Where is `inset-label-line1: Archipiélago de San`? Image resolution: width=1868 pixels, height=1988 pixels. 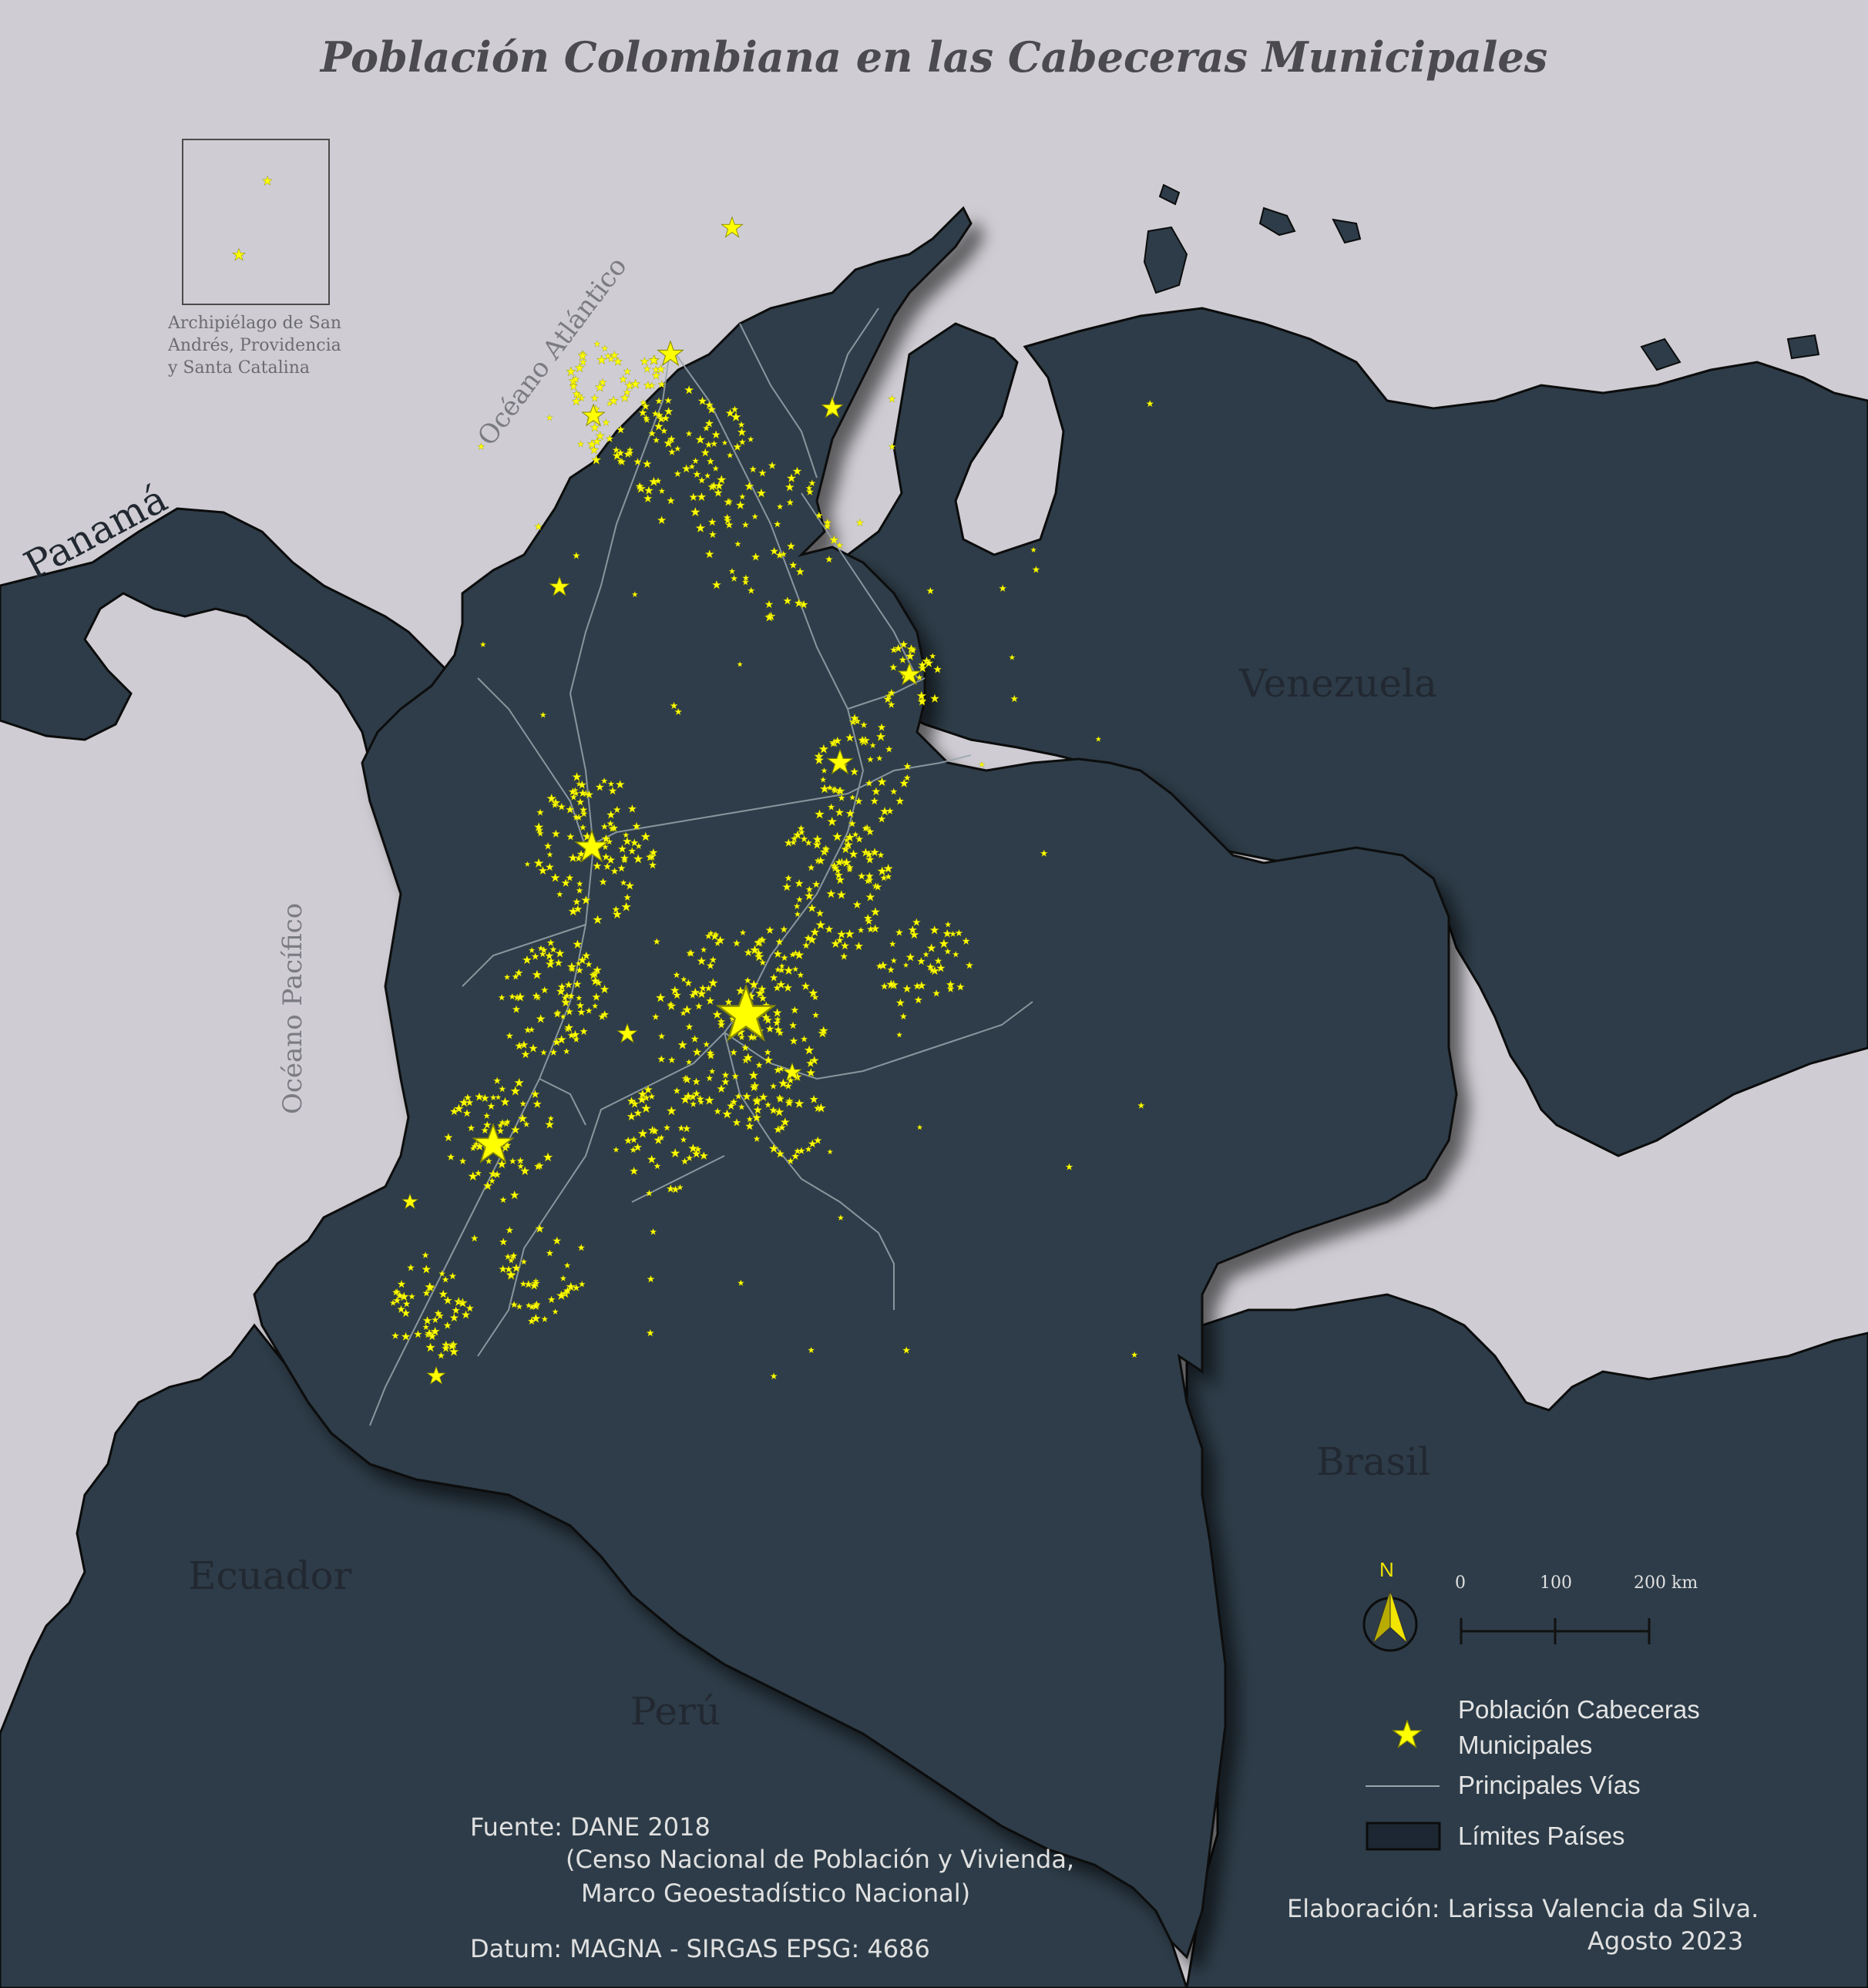 inset-label-line1: Archipiélago de San is located at coordinates (255, 323).